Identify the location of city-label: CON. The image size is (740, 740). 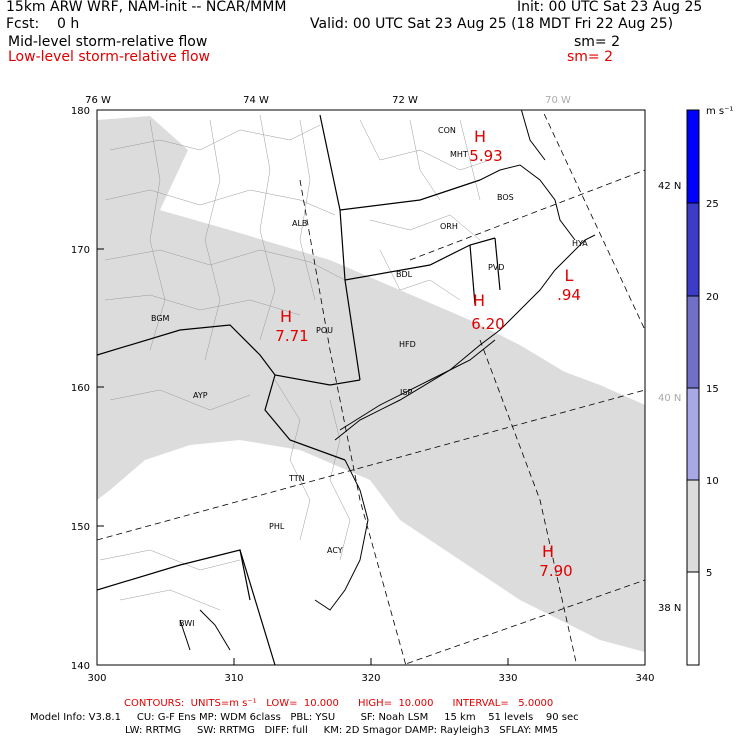
(447, 130).